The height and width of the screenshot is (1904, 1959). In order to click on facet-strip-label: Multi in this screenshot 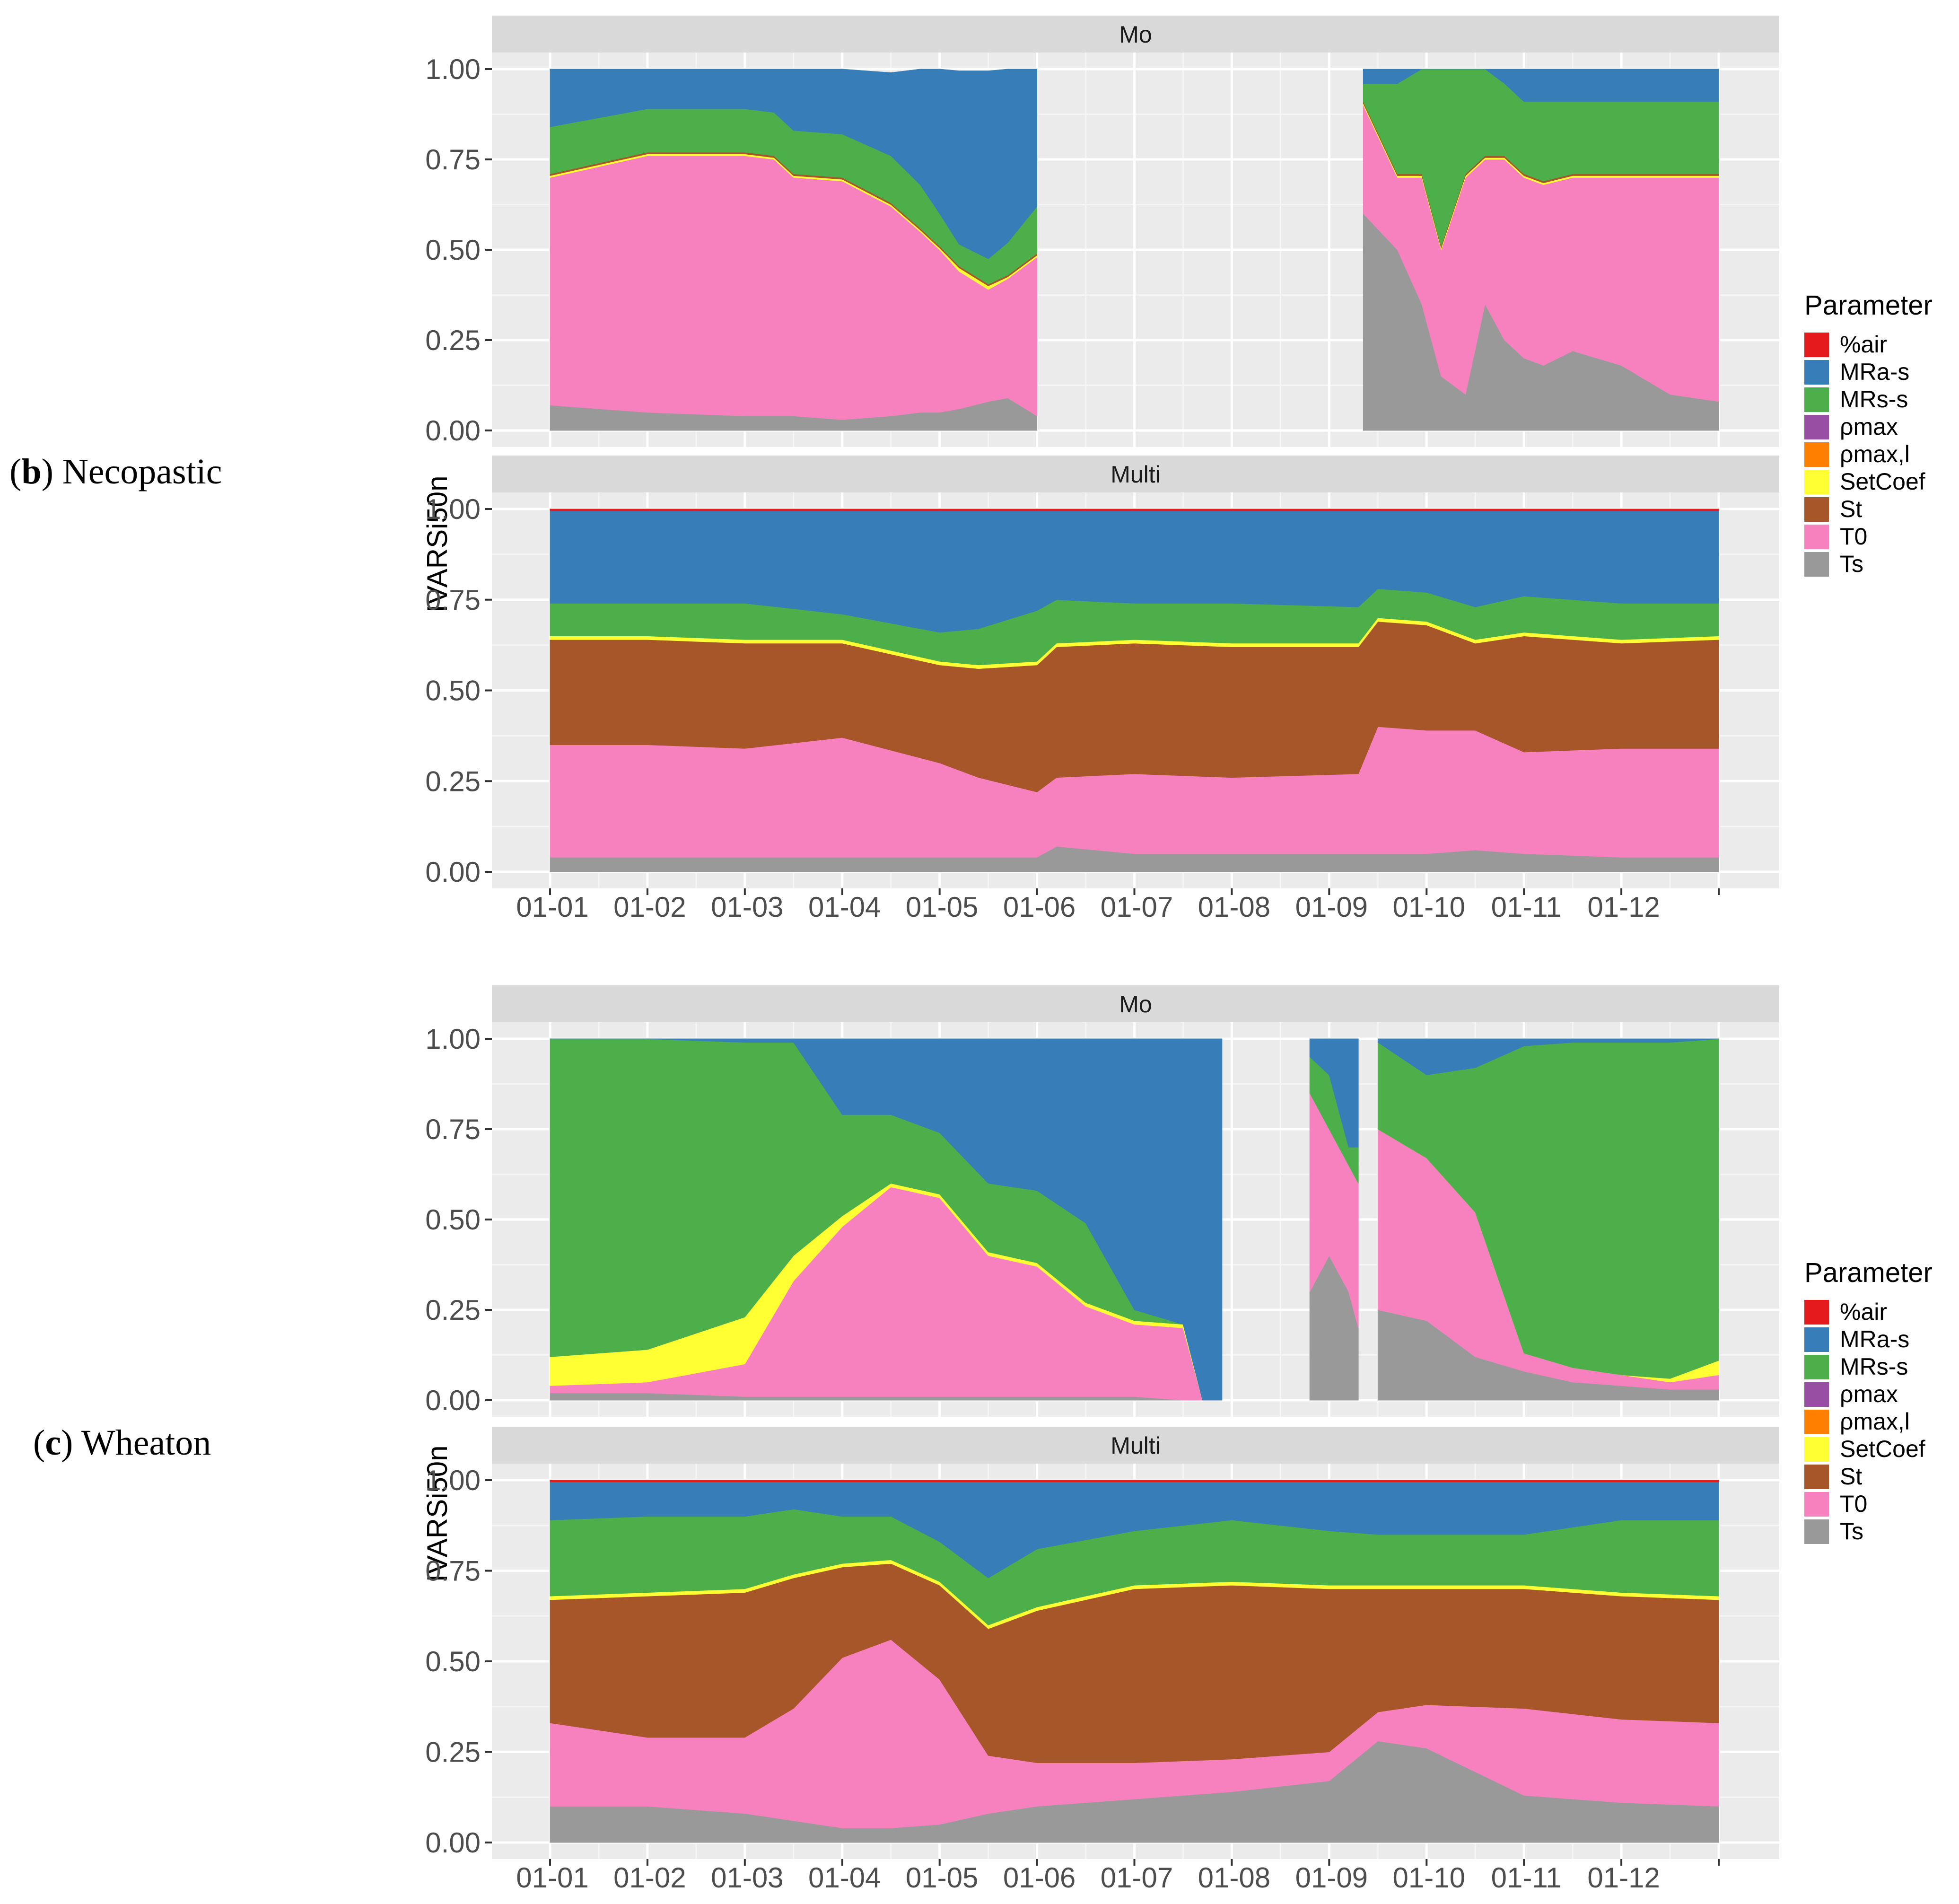, I will do `click(1136, 1445)`.